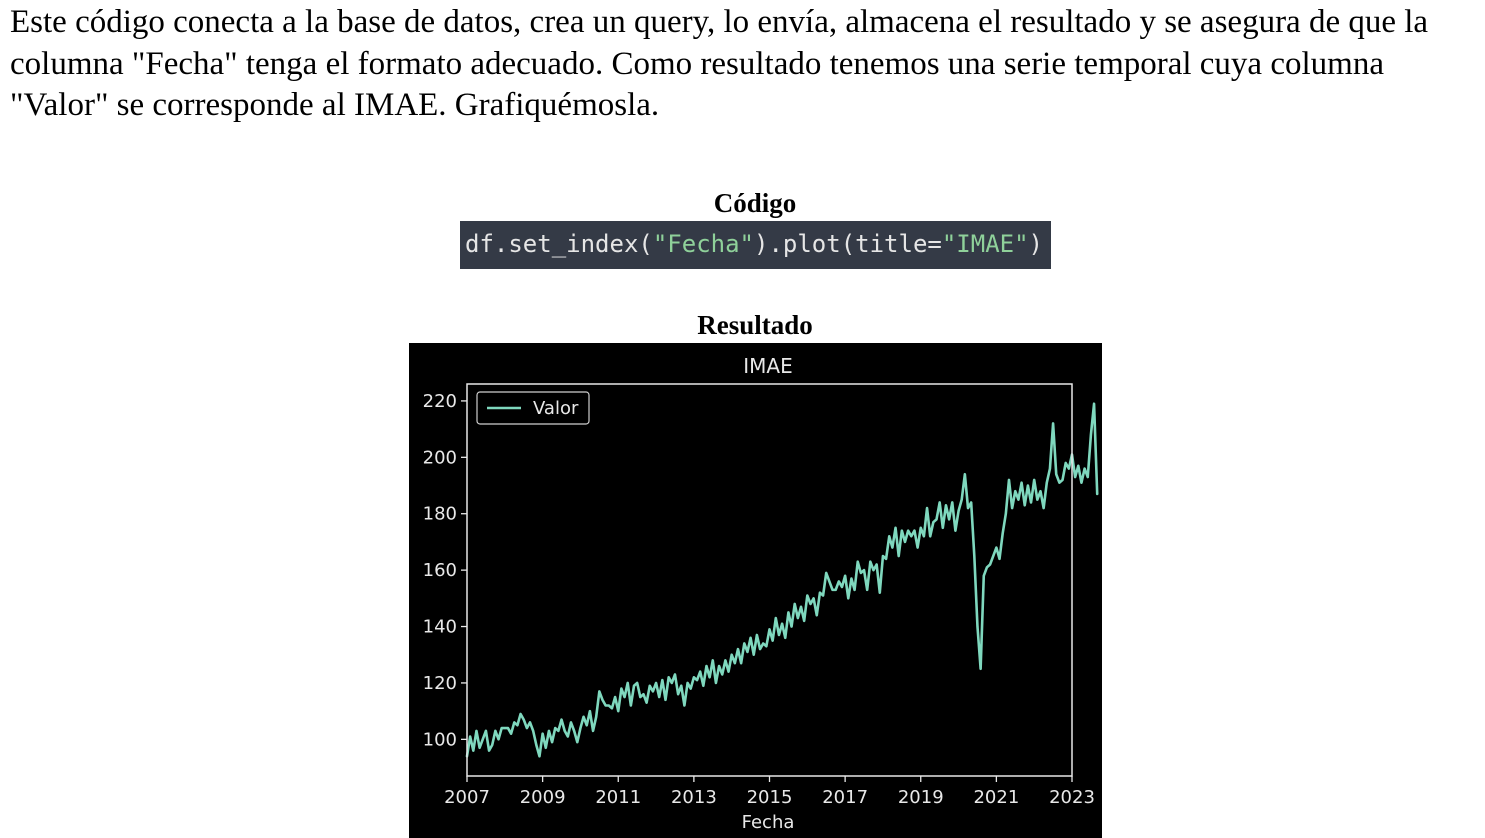  What do you see at coordinates (543, 797) in the screenshot?
I see `x-tick-label: 2009` at bounding box center [543, 797].